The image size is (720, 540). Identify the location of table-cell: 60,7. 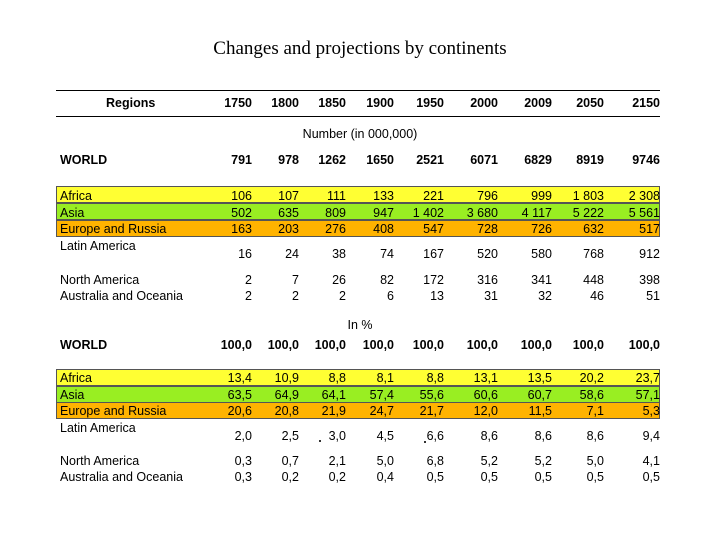
(539, 395).